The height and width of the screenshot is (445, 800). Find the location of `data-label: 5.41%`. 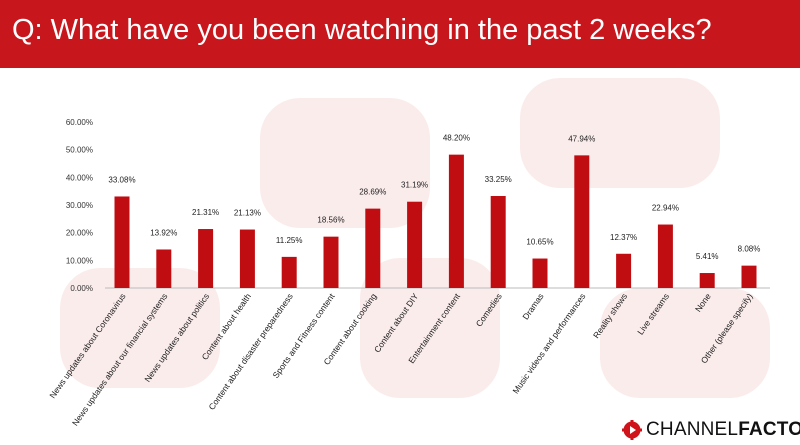

data-label: 5.41% is located at coordinates (707, 256).